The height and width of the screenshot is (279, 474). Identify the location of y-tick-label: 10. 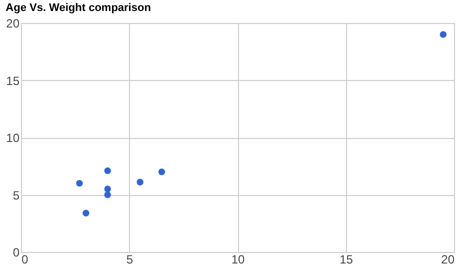
(13, 138).